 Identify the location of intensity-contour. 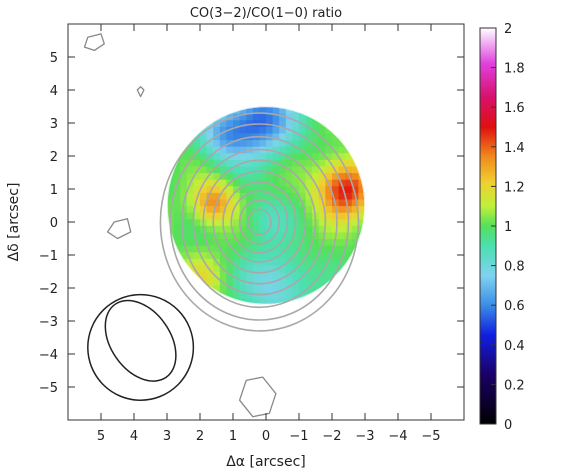
(259, 222).